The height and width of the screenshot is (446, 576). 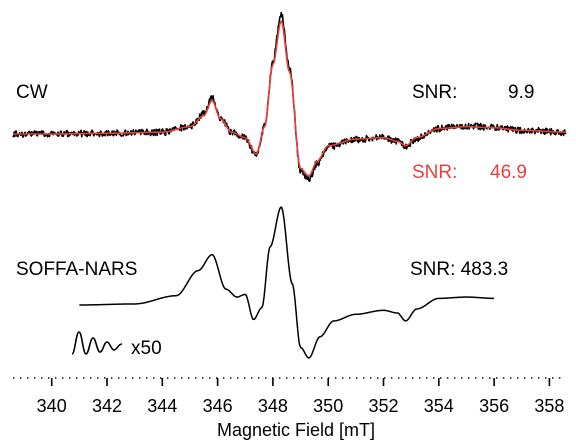 I want to click on x-tick-label-356: 356, so click(x=494, y=406).